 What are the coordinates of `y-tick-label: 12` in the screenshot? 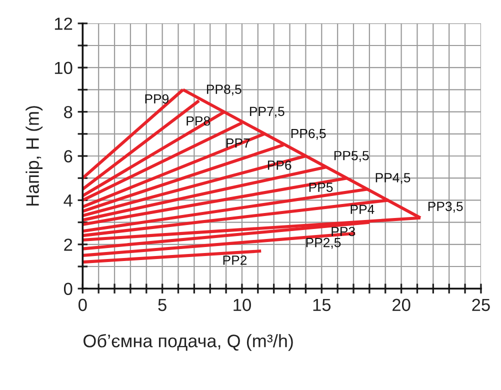 It's located at (63, 24).